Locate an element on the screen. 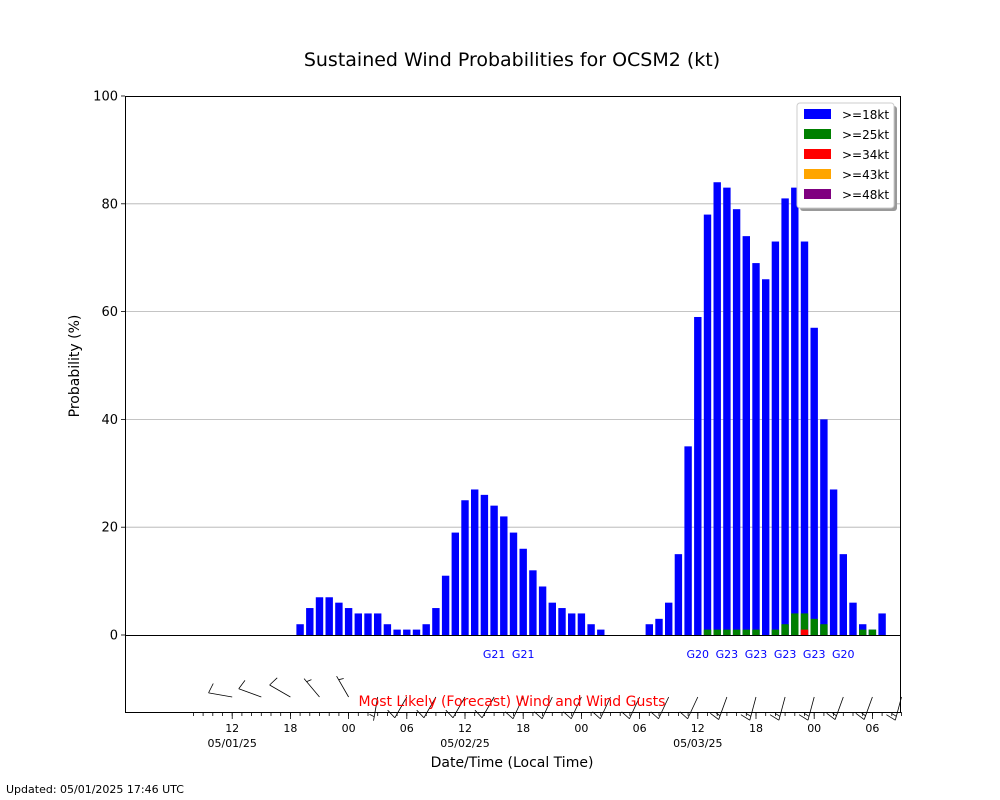 The width and height of the screenshot is (1000, 800). x-tick-label: 06 is located at coordinates (407, 728).